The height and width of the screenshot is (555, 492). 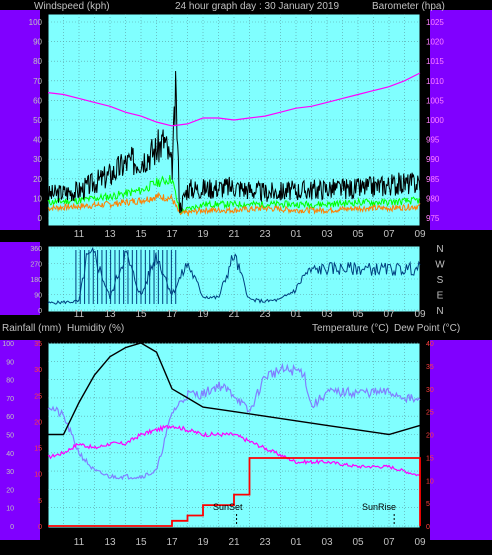 What do you see at coordinates (95, 328) in the screenshot?
I see `humidity-axis-title: Humidity (%)` at bounding box center [95, 328].